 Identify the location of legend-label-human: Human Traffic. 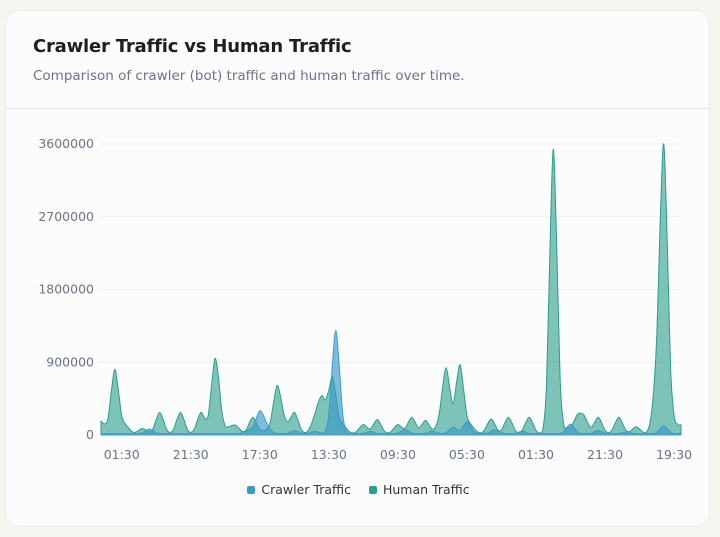
(426, 489).